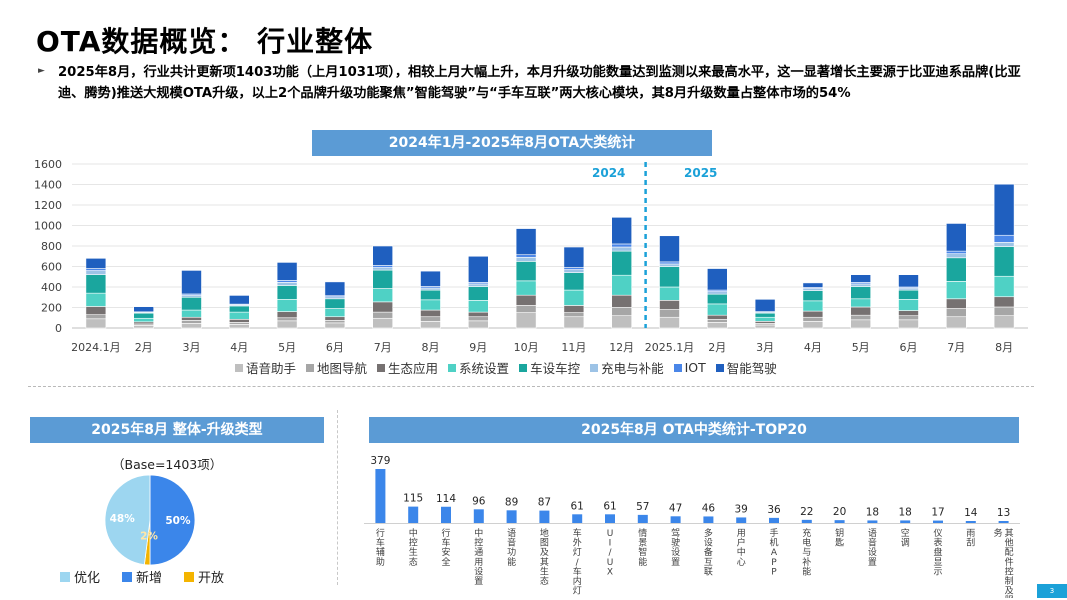  Describe the element at coordinates (205, 41) in the screenshot. I see `page-title: OTA数据概览： 行业整体` at that location.